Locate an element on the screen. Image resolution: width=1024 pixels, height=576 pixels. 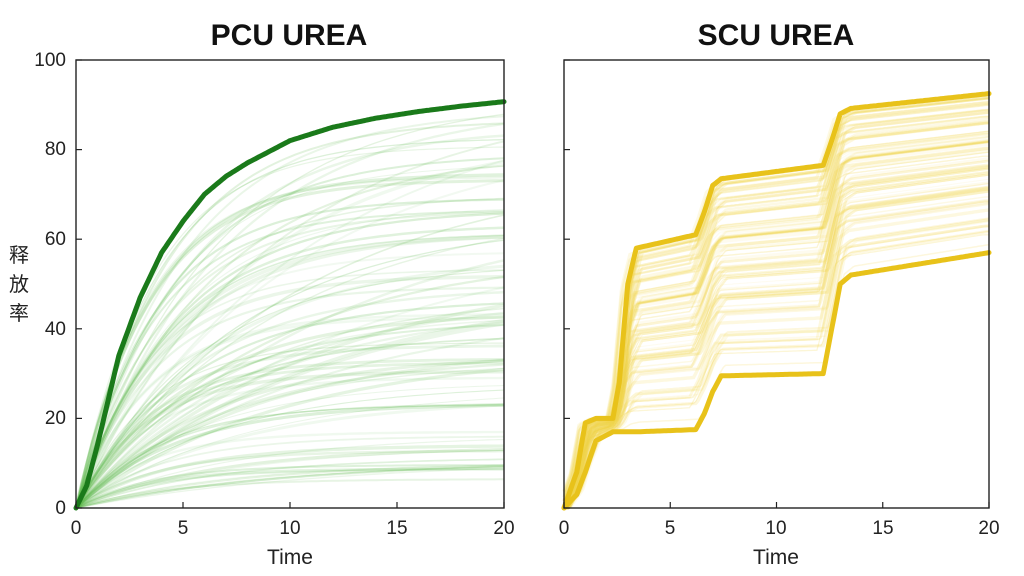
pcu-title: PCU UREA is located at coordinates (289, 35).